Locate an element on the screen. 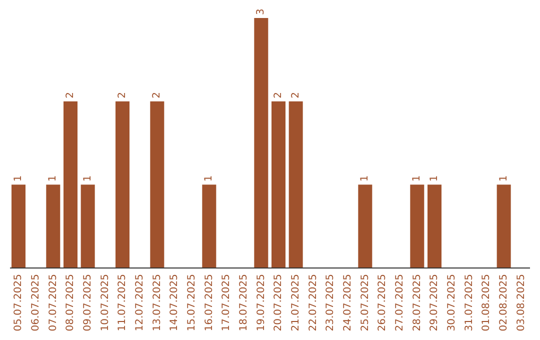 The width and height of the screenshot is (540, 340). x-tick-label: 03.08.2025 is located at coordinates (521, 303).